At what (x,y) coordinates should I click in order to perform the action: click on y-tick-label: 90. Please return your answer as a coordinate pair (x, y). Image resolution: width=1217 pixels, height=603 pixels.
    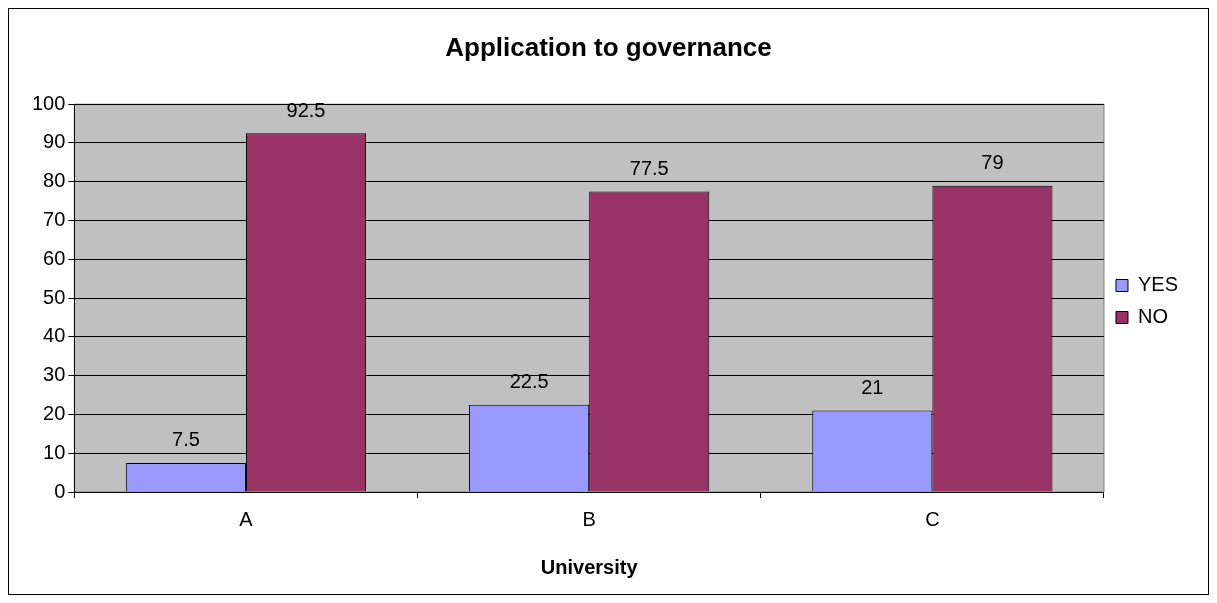
    Looking at the image, I should click on (54, 141).